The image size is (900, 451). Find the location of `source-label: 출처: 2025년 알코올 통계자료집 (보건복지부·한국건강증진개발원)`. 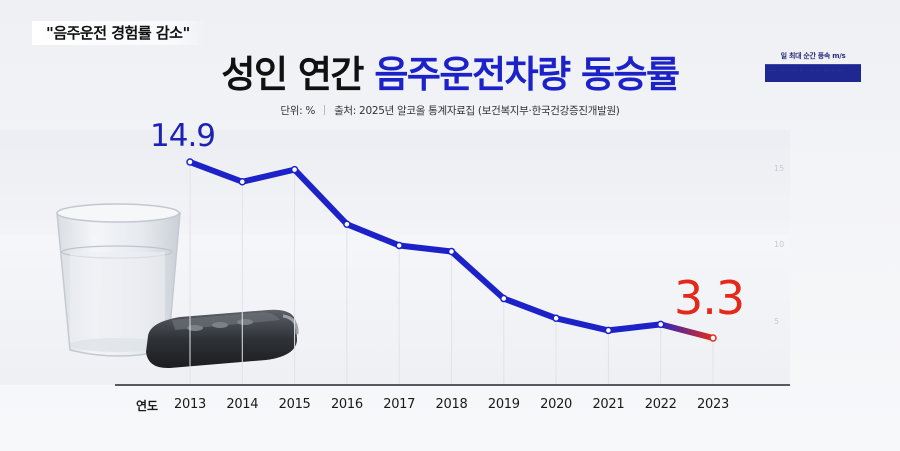

source-label: 출처: 2025년 알코올 통계자료집 (보건복지부·한국건강증진개발원) is located at coordinates (477, 111).